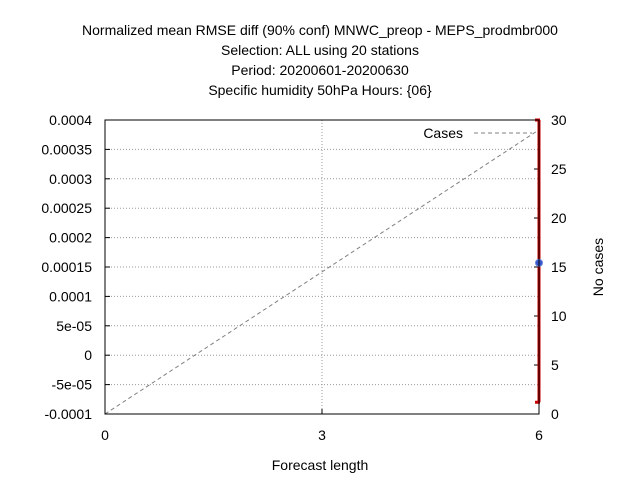 This screenshot has height=480, width=640. What do you see at coordinates (320, 465) in the screenshot?
I see `x-axis-title: Forecast length` at bounding box center [320, 465].